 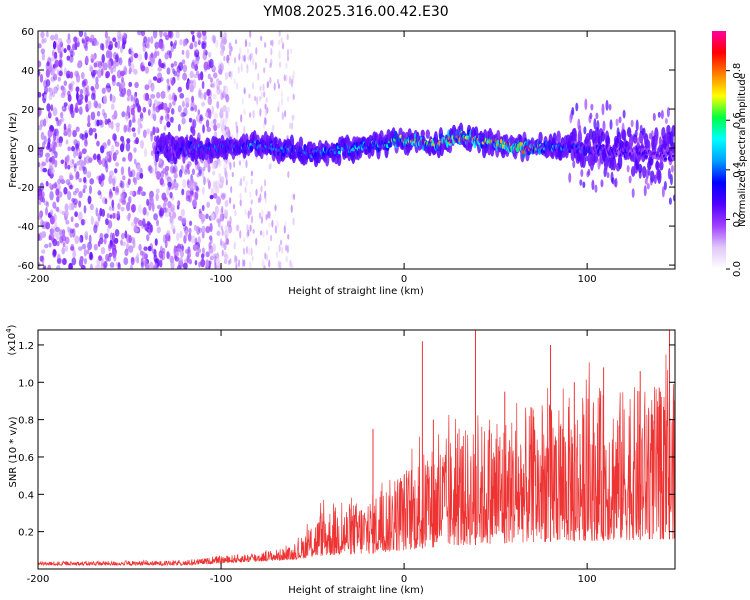 What do you see at coordinates (737, 170) in the screenshot?
I see `colorbar-tick-label: 0.4` at bounding box center [737, 170].